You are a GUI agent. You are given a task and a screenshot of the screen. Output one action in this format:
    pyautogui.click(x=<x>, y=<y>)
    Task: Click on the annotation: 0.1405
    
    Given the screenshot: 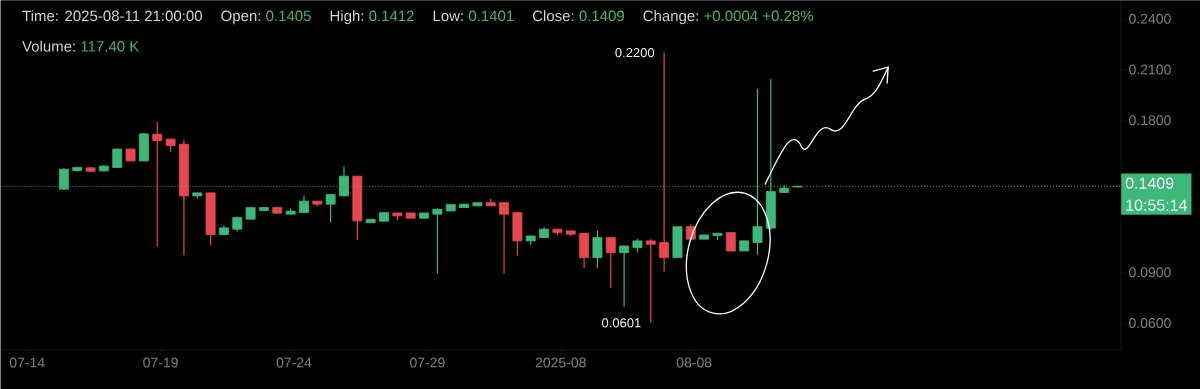 What is the action you would take?
    pyautogui.click(x=288, y=16)
    